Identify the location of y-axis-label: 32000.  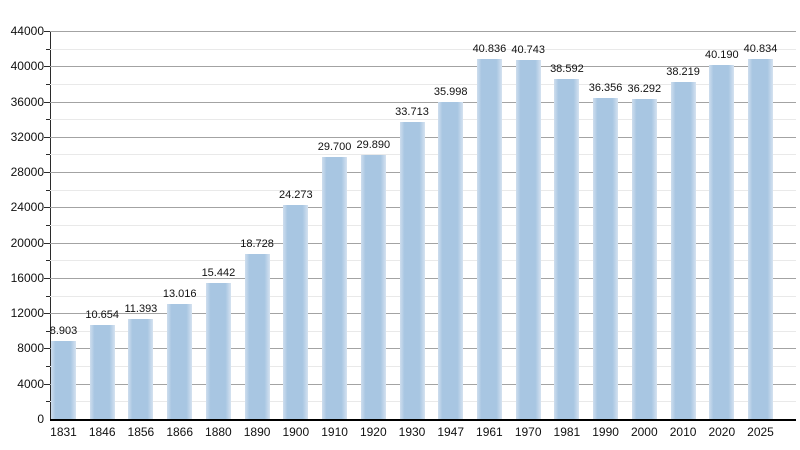
(27, 137).